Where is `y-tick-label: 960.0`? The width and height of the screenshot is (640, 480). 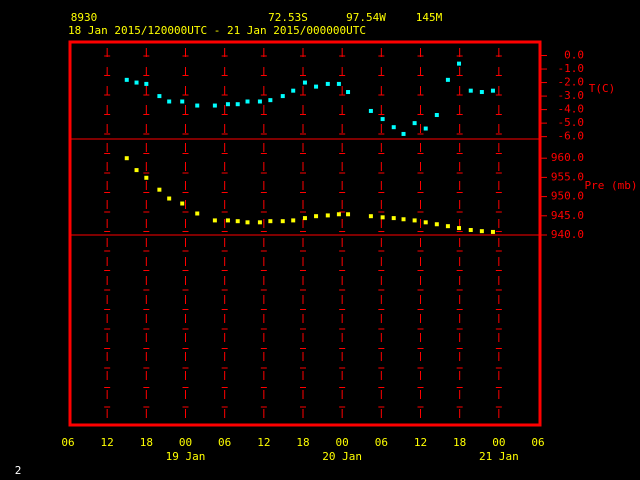 y-tick-label: 960.0 is located at coordinates (567, 157).